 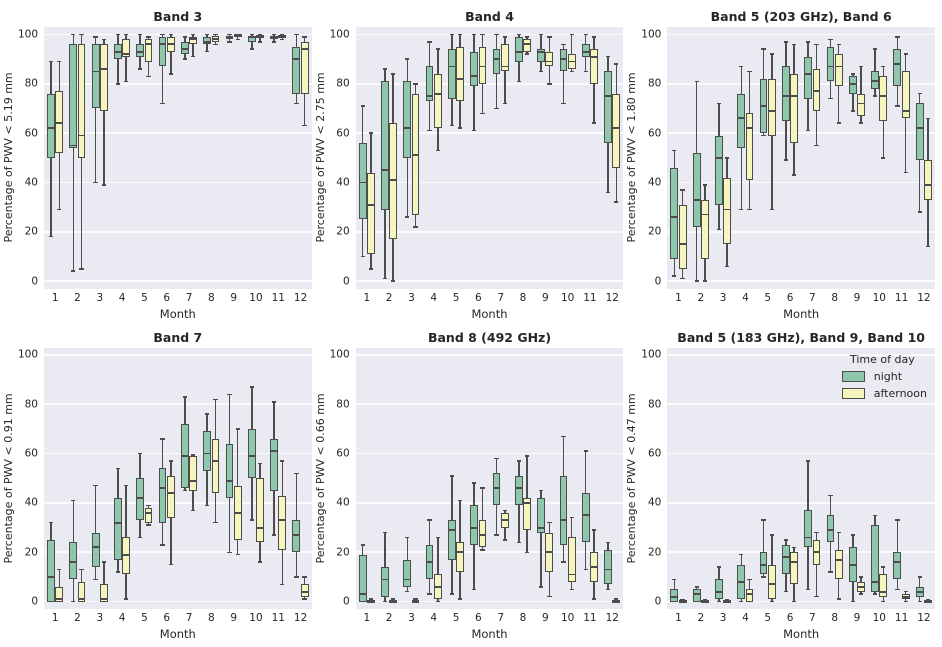 I want to click on box-night-m9, so click(x=541, y=515).